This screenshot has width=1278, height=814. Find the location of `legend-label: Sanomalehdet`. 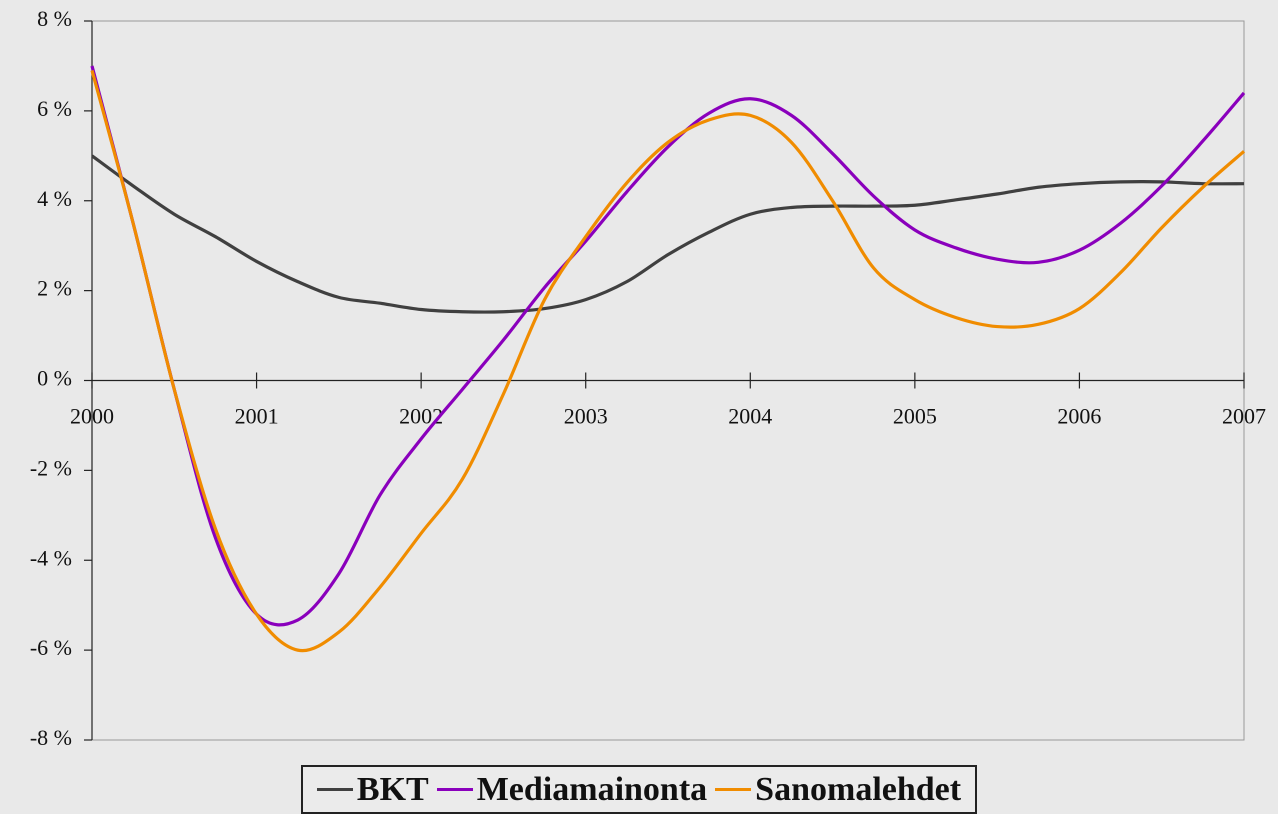

legend-label: Sanomalehdet is located at coordinates (858, 789).